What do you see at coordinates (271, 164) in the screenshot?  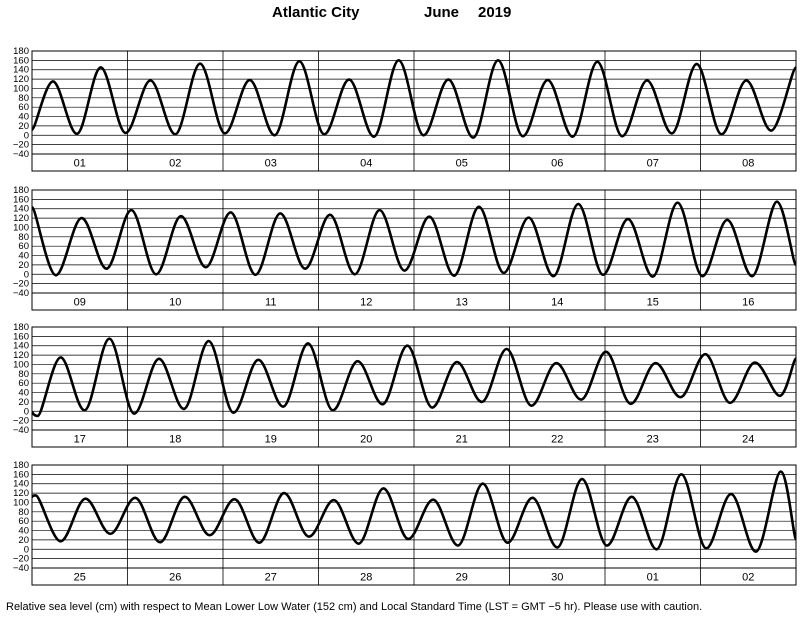 I see `day-label: 03` at bounding box center [271, 164].